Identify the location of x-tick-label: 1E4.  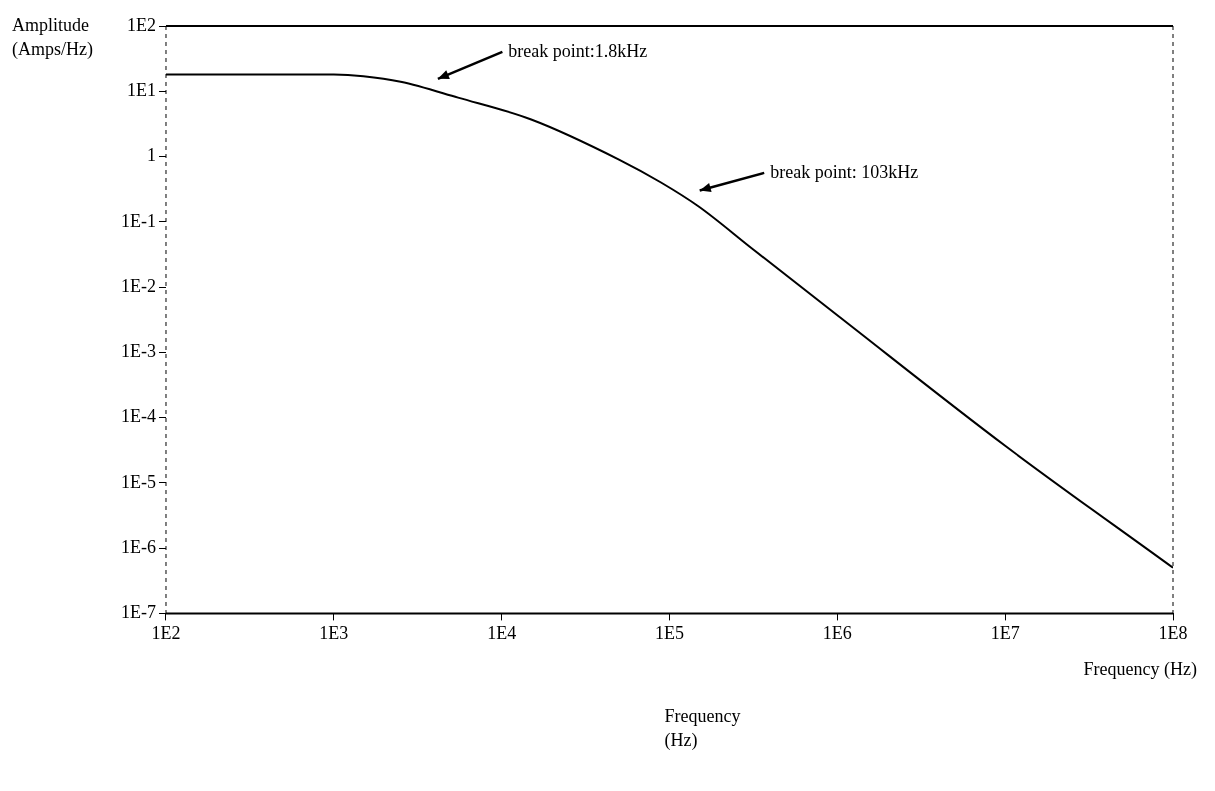
(502, 632).